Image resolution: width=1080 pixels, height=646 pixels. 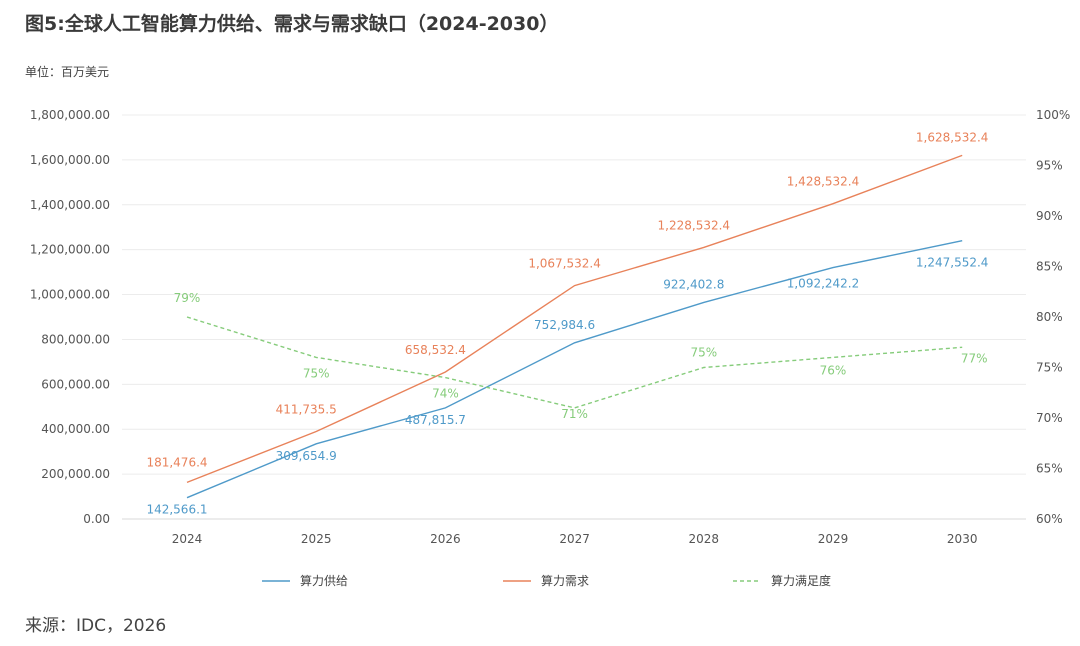 What do you see at coordinates (574, 414) in the screenshot?
I see `data-label: 71%` at bounding box center [574, 414].